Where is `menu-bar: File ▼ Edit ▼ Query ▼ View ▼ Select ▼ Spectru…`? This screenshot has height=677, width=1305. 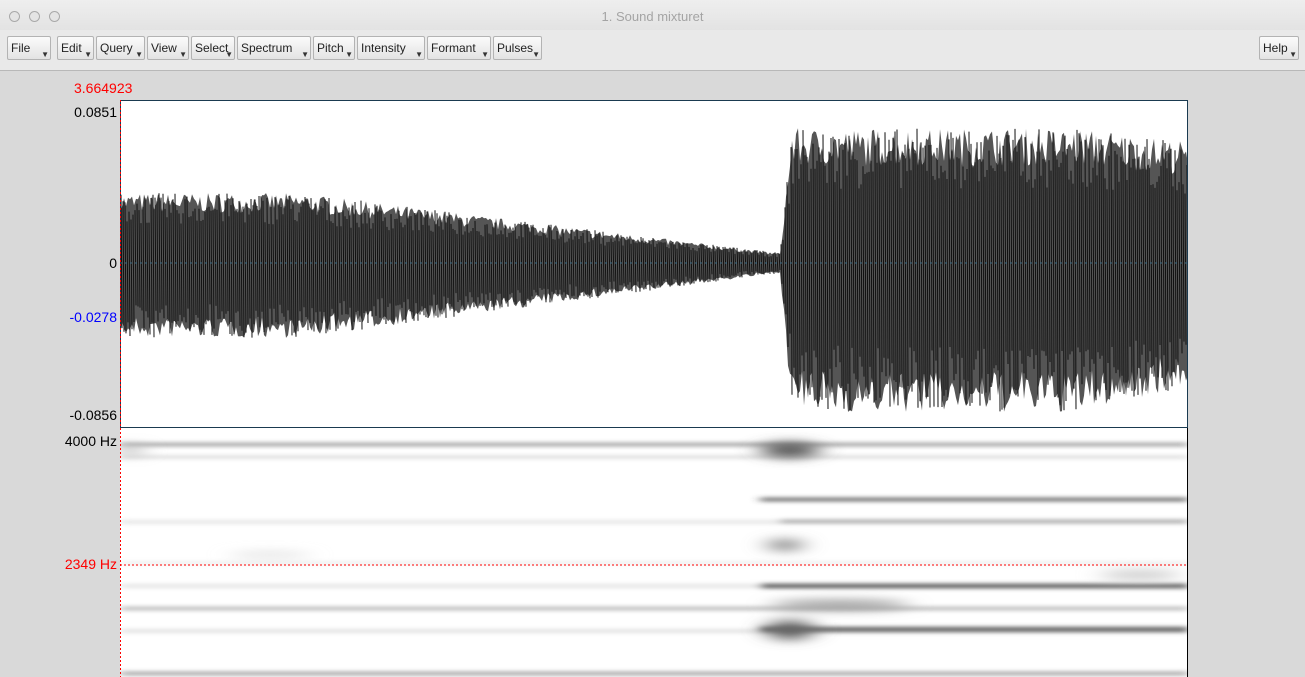
menu-bar: File ▼ Edit ▼ Query ▼ View ▼ Select ▼ Spectru… is located at coordinates (652, 50).